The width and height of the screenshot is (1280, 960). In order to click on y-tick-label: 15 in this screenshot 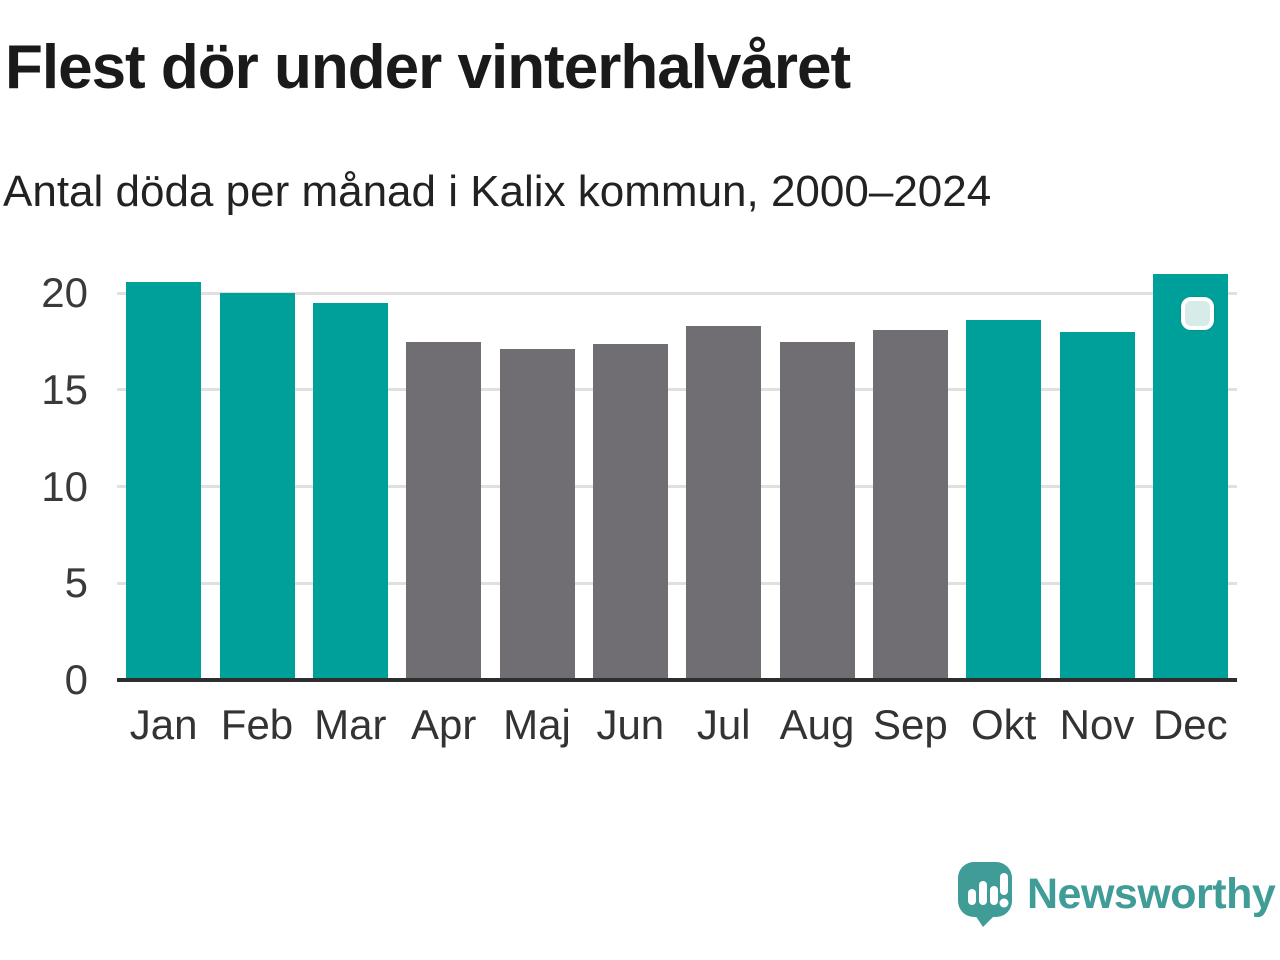, I will do `click(64, 389)`.